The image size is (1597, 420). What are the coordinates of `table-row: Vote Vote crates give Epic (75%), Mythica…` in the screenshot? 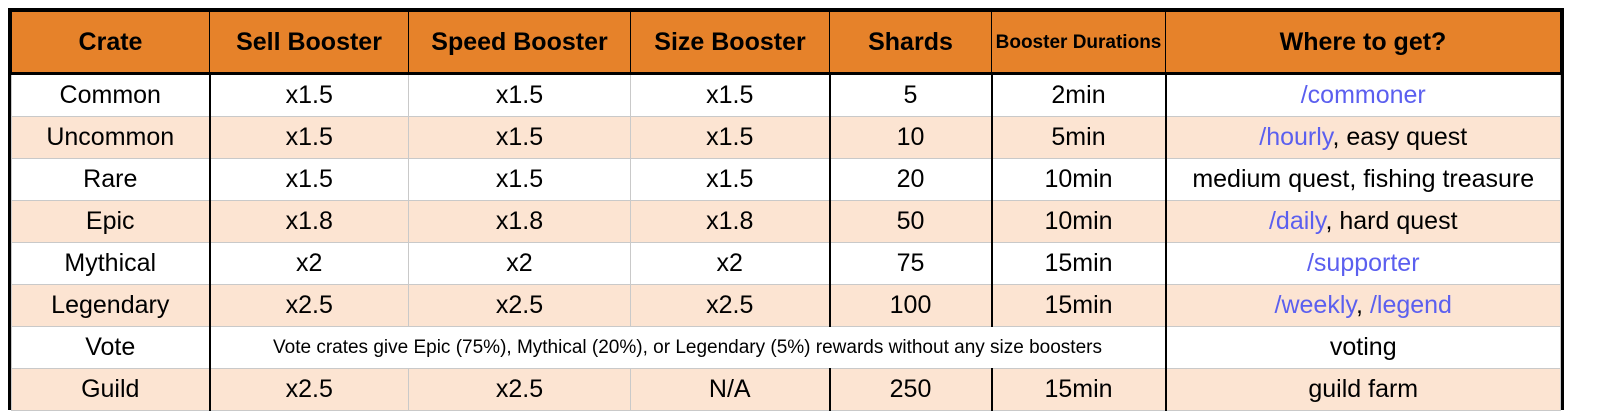 It's located at (786, 347).